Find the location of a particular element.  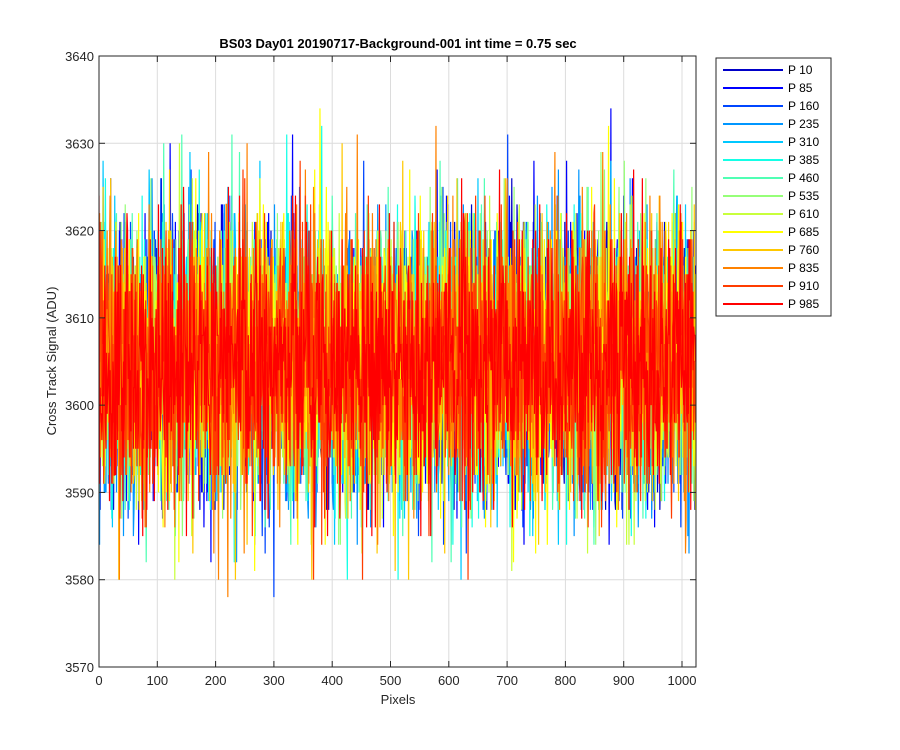

legend-label-p760: P 760 is located at coordinates (803, 250).